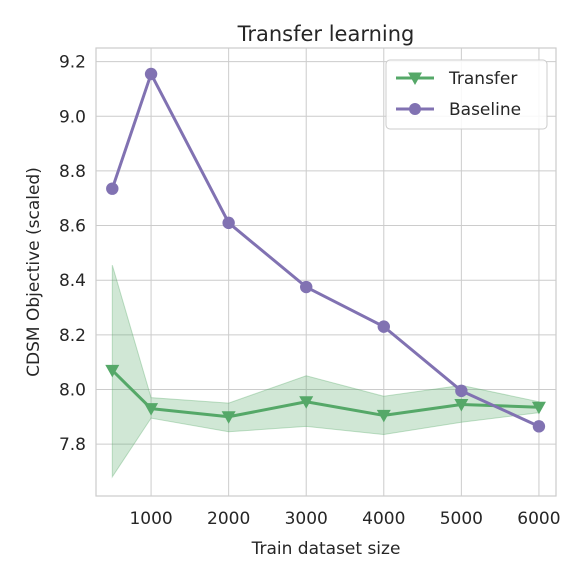  Describe the element at coordinates (326, 34) in the screenshot. I see `chart-title: Transfer learning` at that location.